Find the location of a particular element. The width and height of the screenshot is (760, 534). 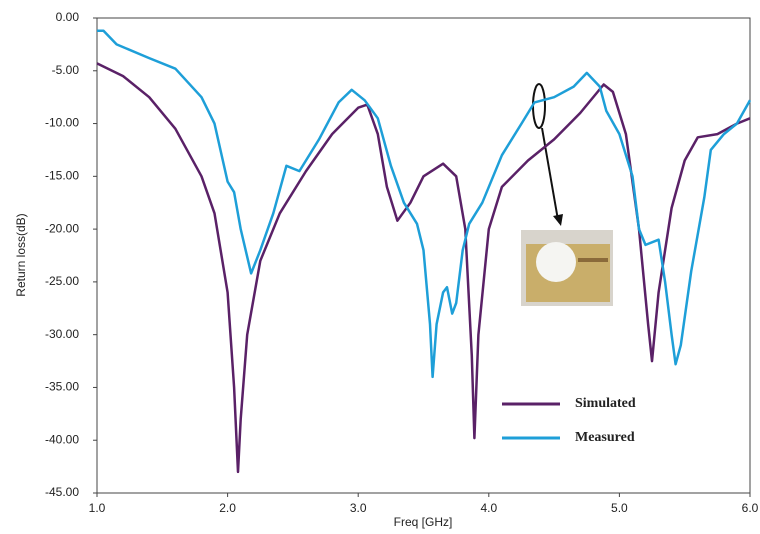

x-tick-label: 2.0 is located at coordinates (227, 508).